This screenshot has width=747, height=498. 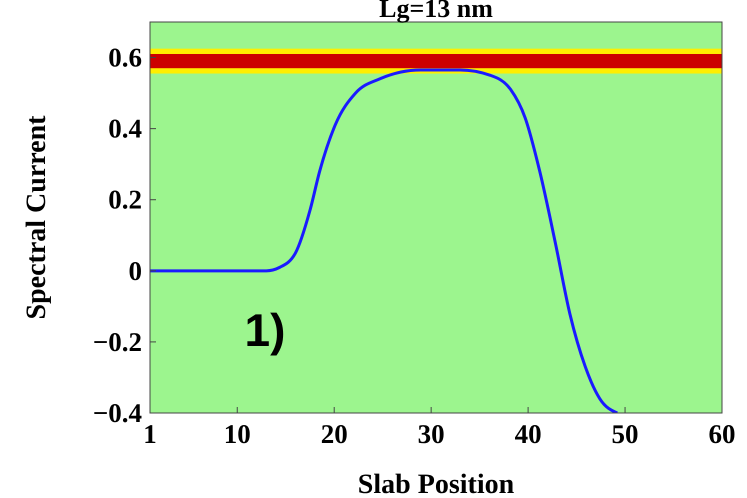 I want to click on x-tick-label: 60, so click(x=722, y=434).